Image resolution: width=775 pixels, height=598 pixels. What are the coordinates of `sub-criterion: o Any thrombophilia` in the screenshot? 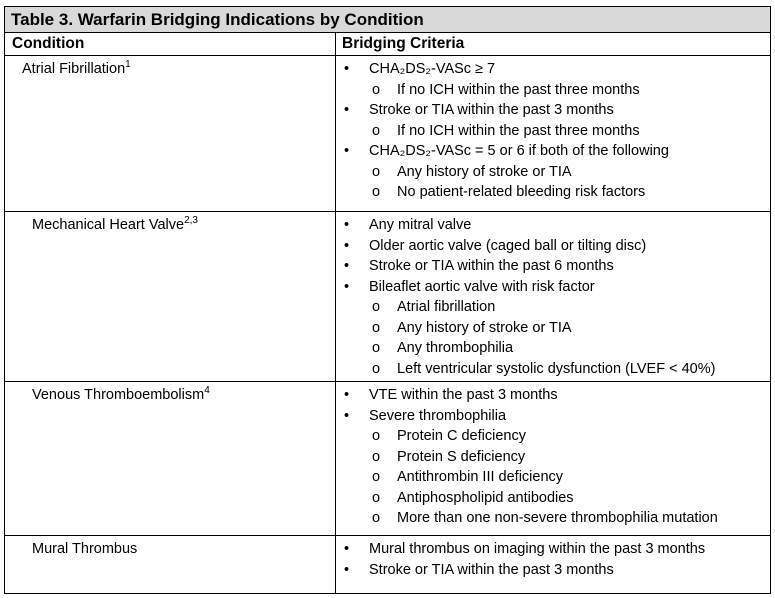 It's located at (553, 348).